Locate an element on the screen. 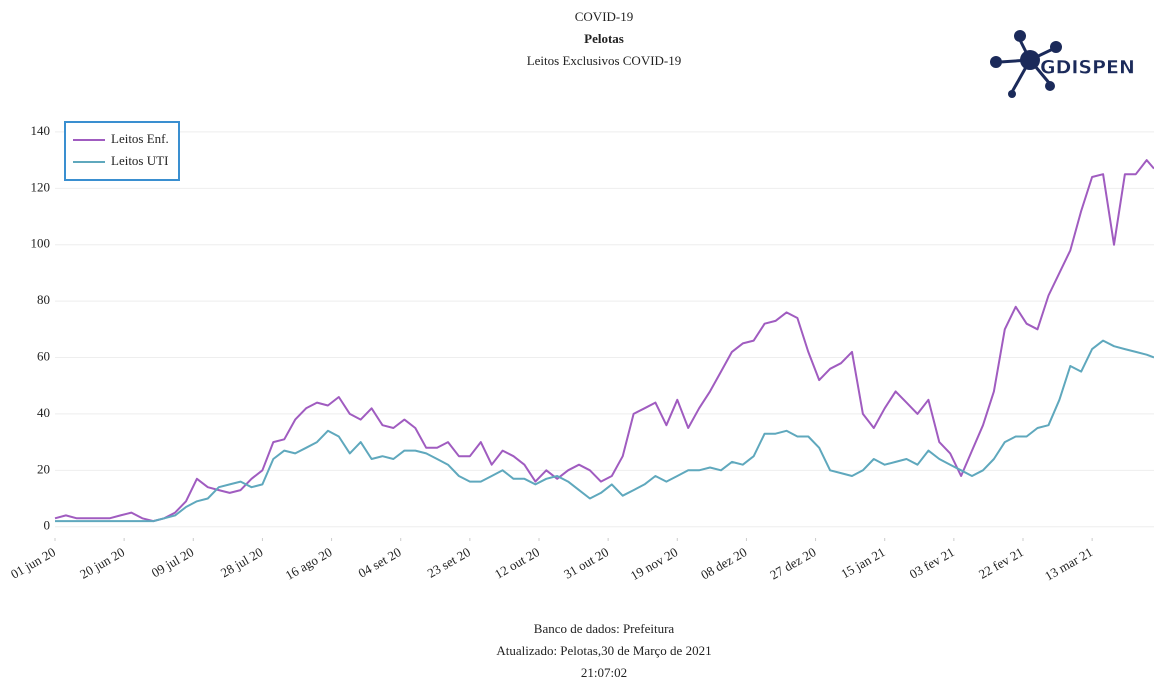 The image size is (1154, 682). footer: Banco de dados: Prefeitura is located at coordinates (604, 628).